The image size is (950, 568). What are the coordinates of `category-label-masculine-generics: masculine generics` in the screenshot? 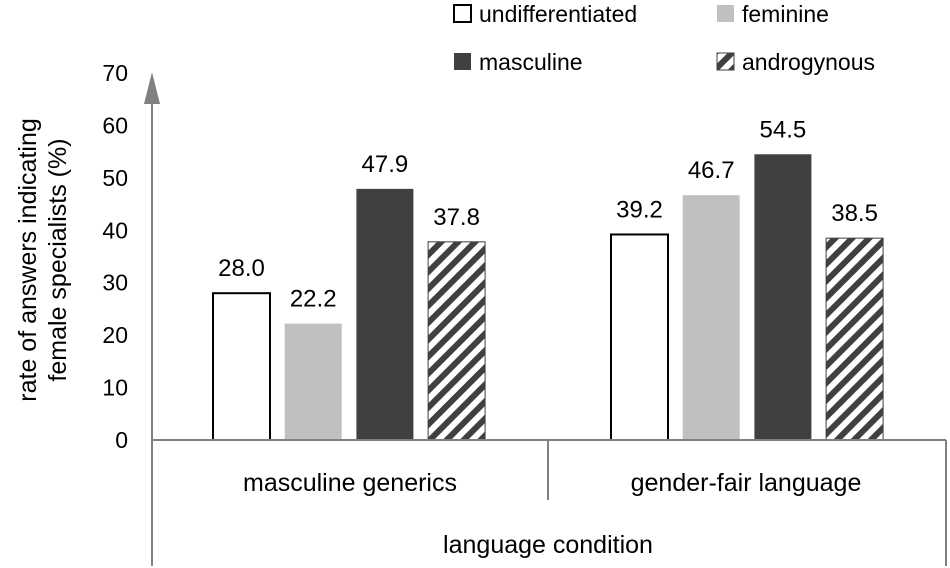 It's located at (350, 483).